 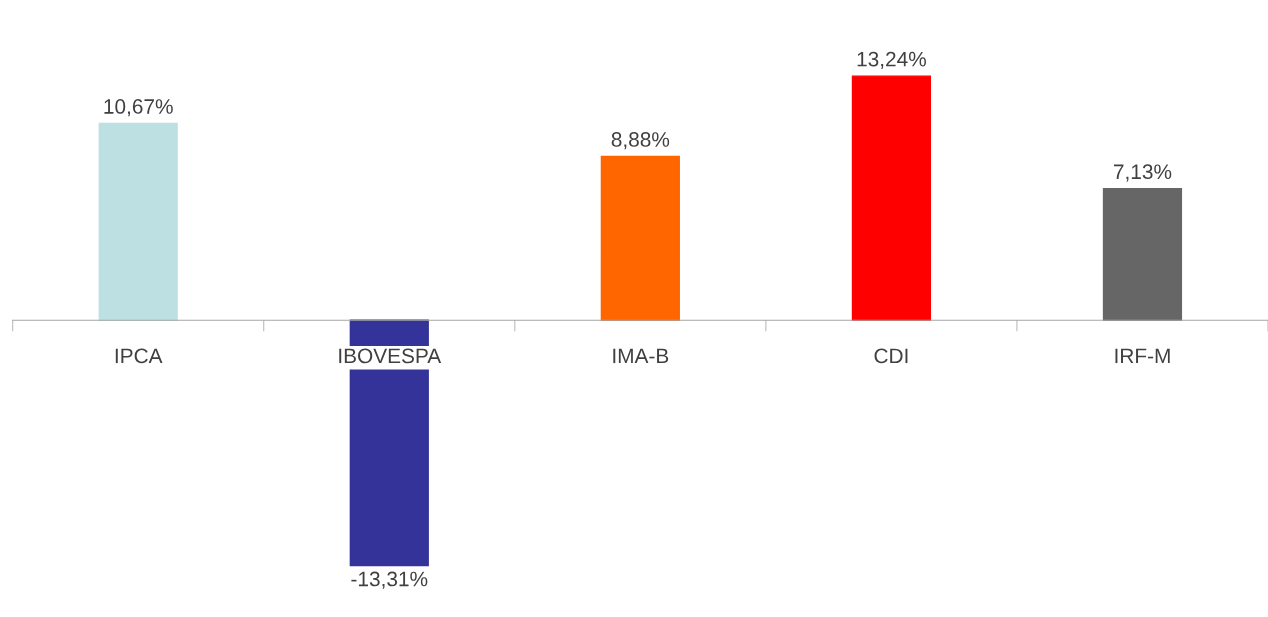 What do you see at coordinates (1143, 173) in the screenshot?
I see `data-label: 7,13%` at bounding box center [1143, 173].